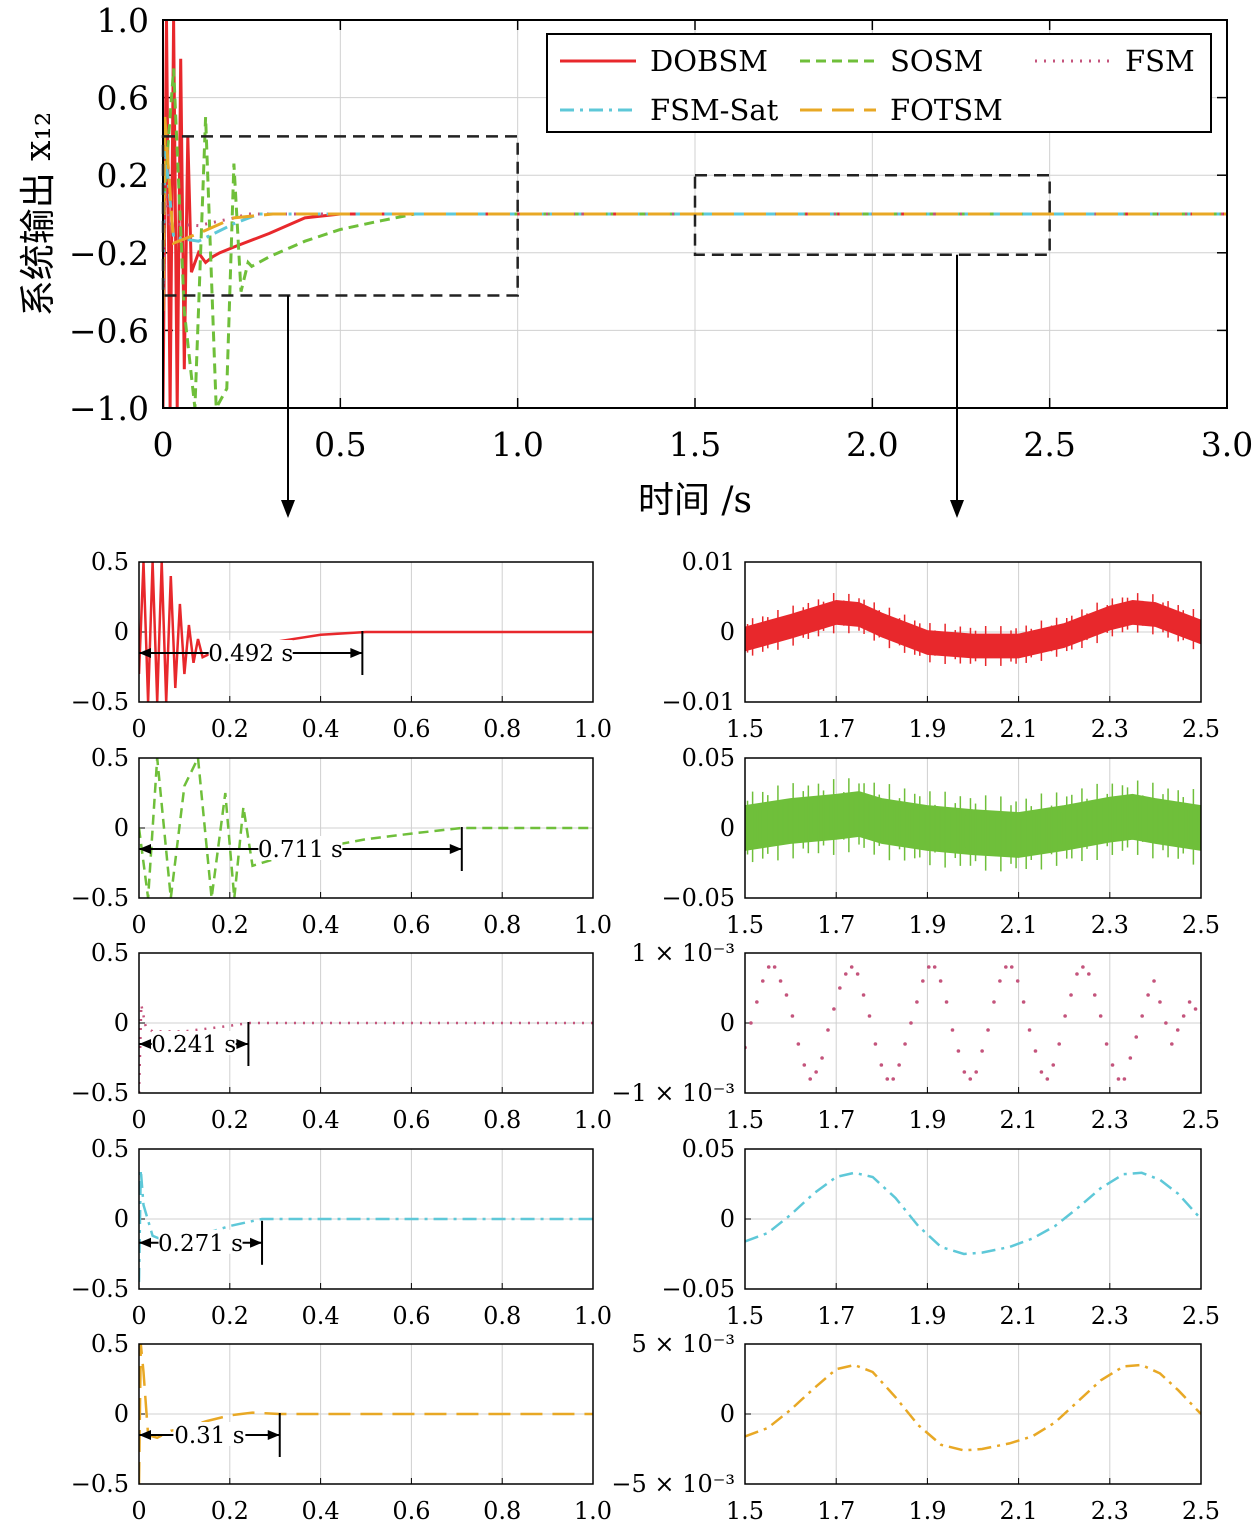  Describe the element at coordinates (936, 61) in the screenshot. I see `legend-label: SOSM` at that location.